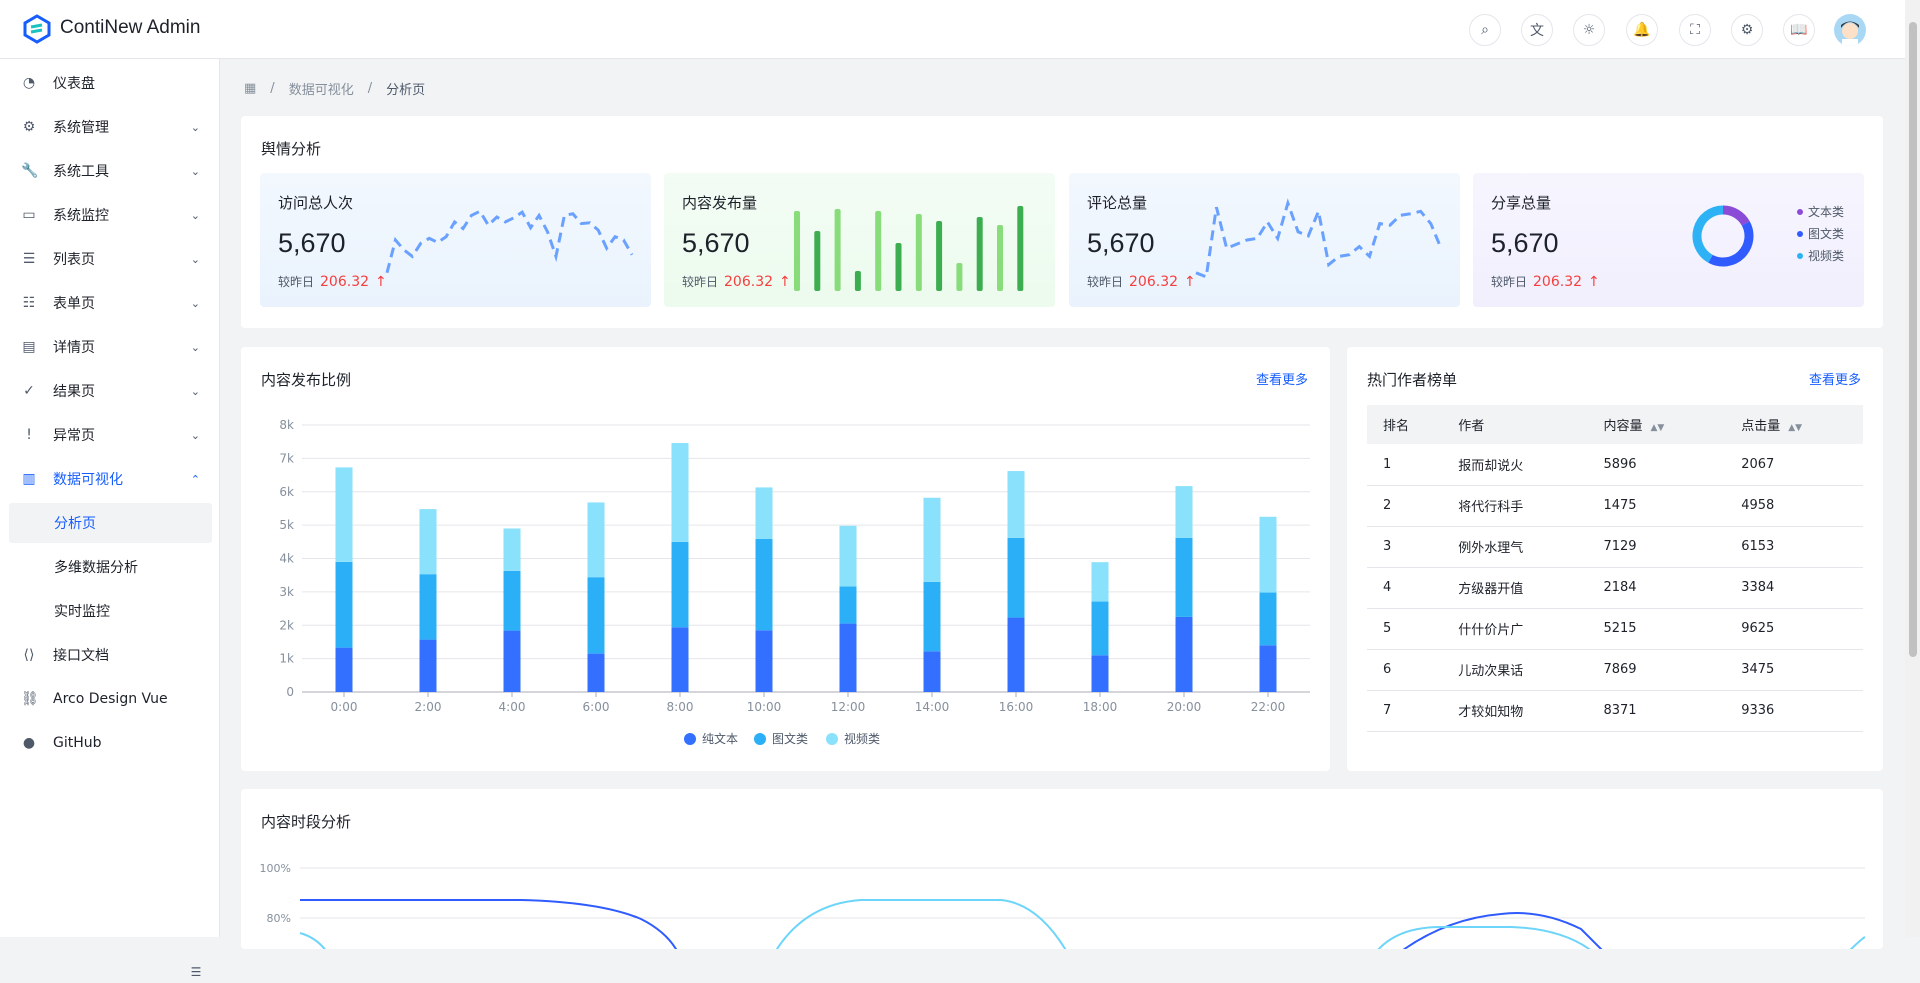  I want to click on sidebar-item: ! 异常页 ⌄, so click(110, 435).